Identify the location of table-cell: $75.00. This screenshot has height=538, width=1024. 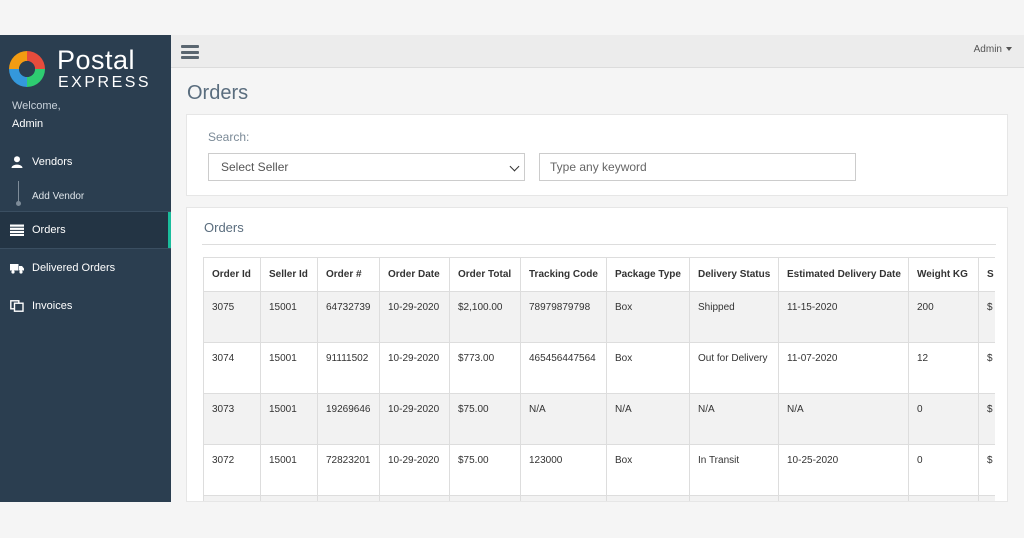
(485, 470).